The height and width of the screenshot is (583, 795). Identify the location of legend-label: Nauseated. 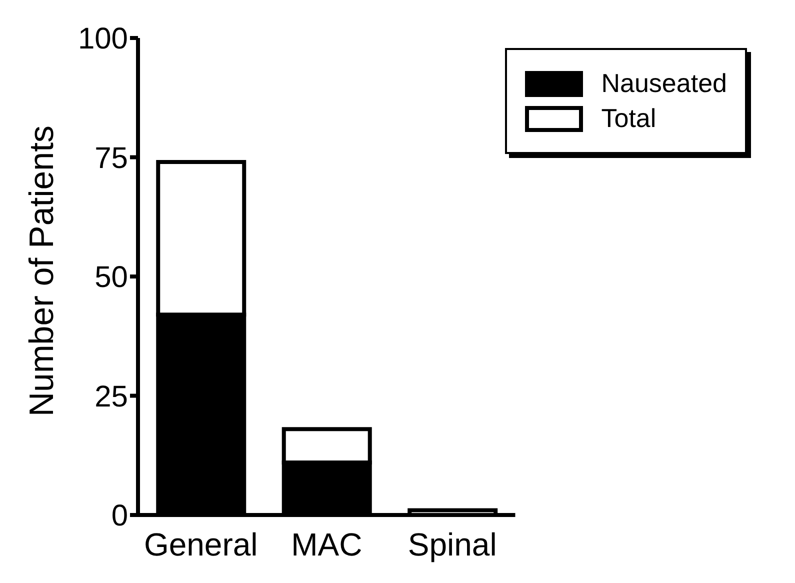
(664, 83).